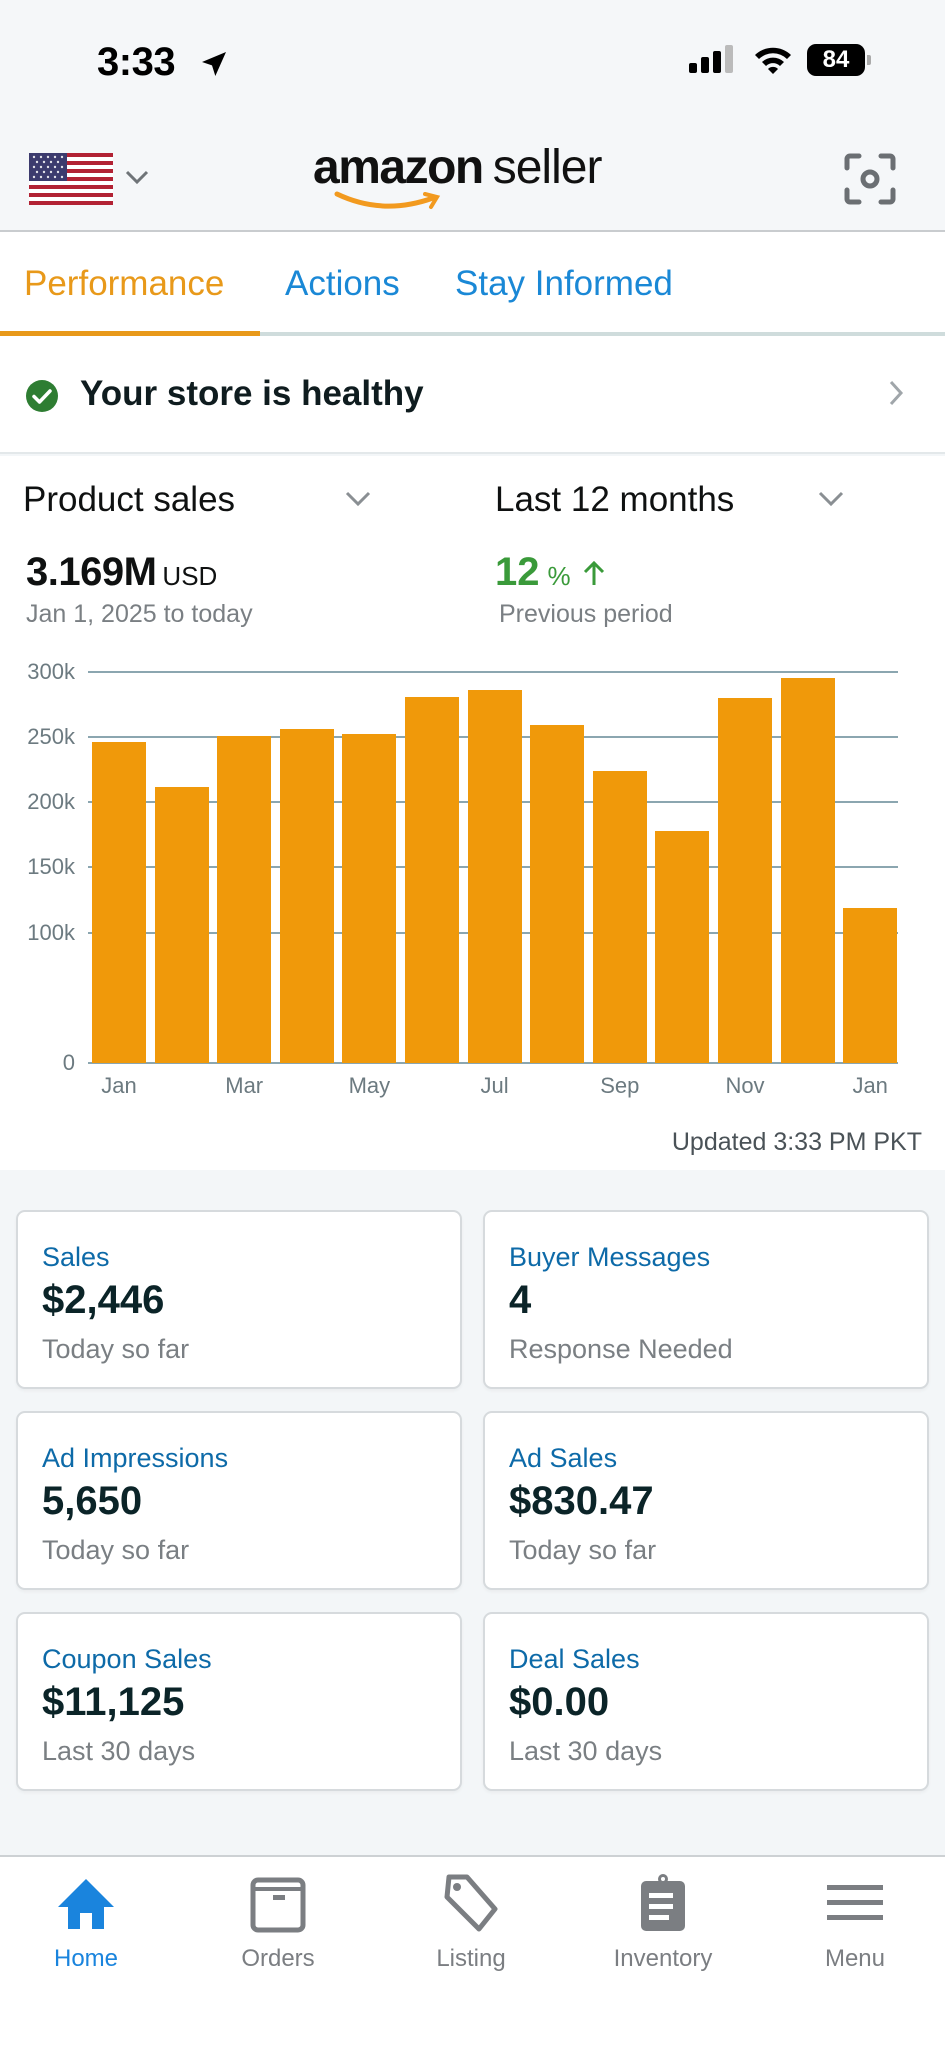 This screenshot has height=2048, width=945. What do you see at coordinates (855, 1958) in the screenshot?
I see `nav-label: Menu` at bounding box center [855, 1958].